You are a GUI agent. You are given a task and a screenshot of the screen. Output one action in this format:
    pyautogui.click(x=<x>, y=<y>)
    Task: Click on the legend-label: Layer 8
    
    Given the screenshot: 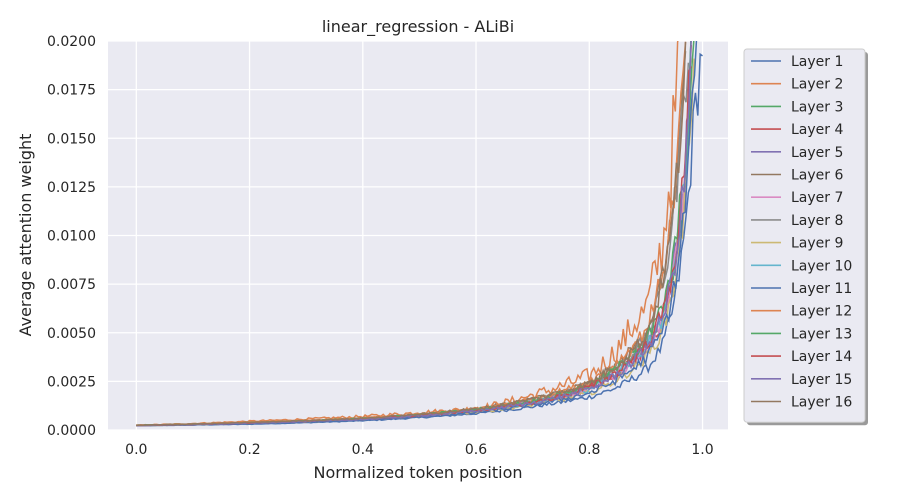 What is the action you would take?
    pyautogui.click(x=817, y=221)
    